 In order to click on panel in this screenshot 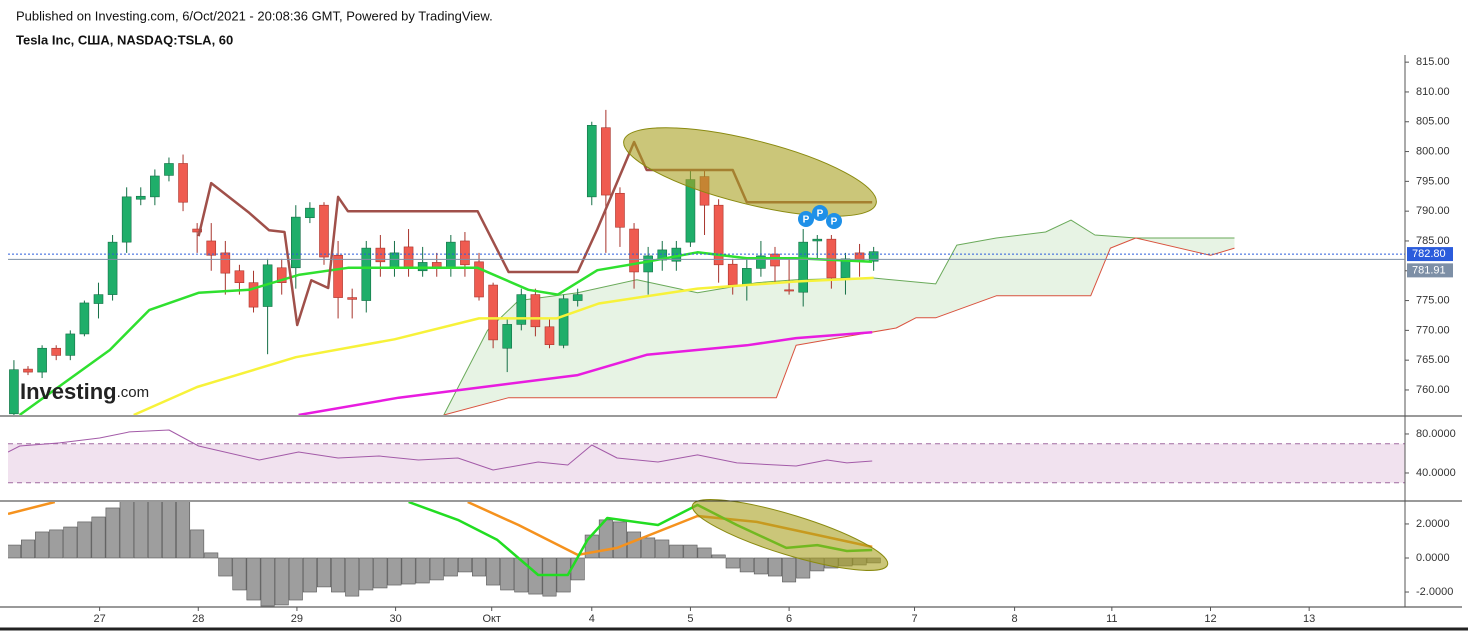, I will do `click(444, 554)`.